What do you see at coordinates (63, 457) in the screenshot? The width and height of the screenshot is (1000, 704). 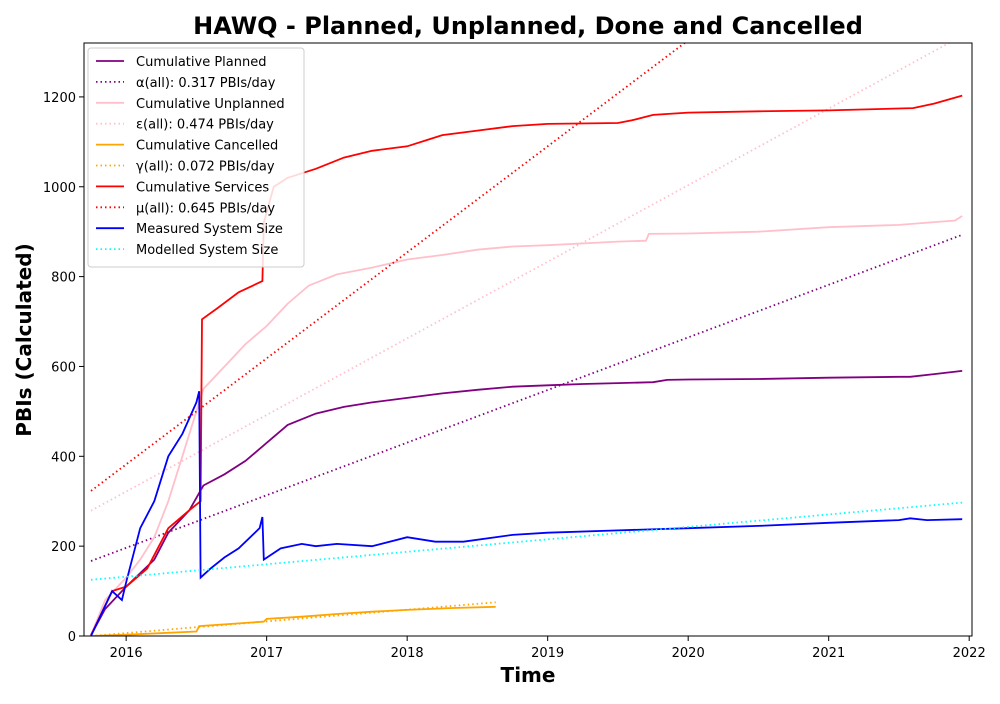 I see `y-tick-label: 400` at bounding box center [63, 457].